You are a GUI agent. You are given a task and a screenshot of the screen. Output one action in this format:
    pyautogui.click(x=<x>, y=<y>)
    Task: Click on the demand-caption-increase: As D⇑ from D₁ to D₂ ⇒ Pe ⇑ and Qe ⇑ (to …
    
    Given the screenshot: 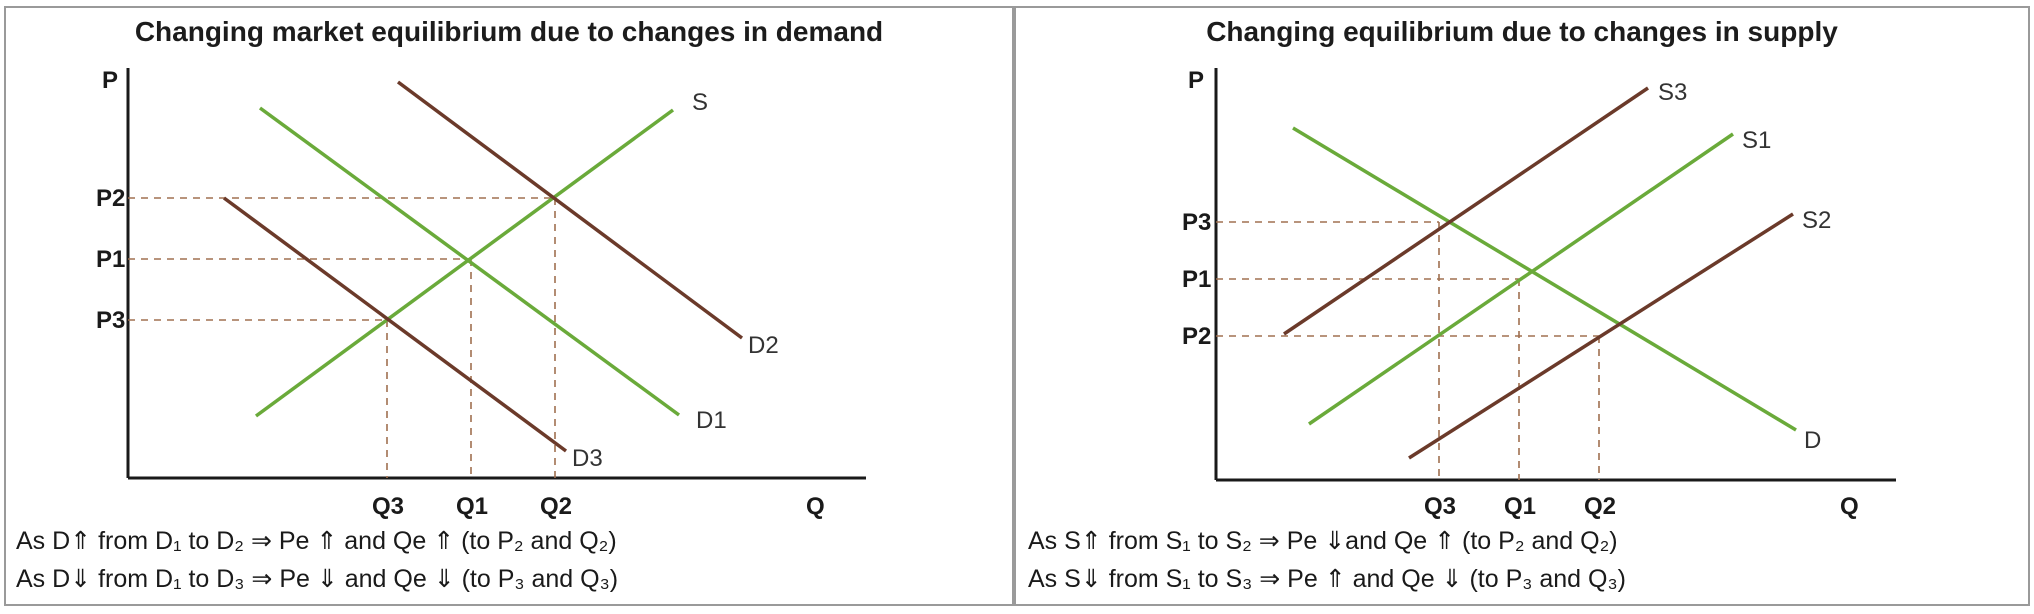 What is the action you would take?
    pyautogui.click(x=316, y=541)
    